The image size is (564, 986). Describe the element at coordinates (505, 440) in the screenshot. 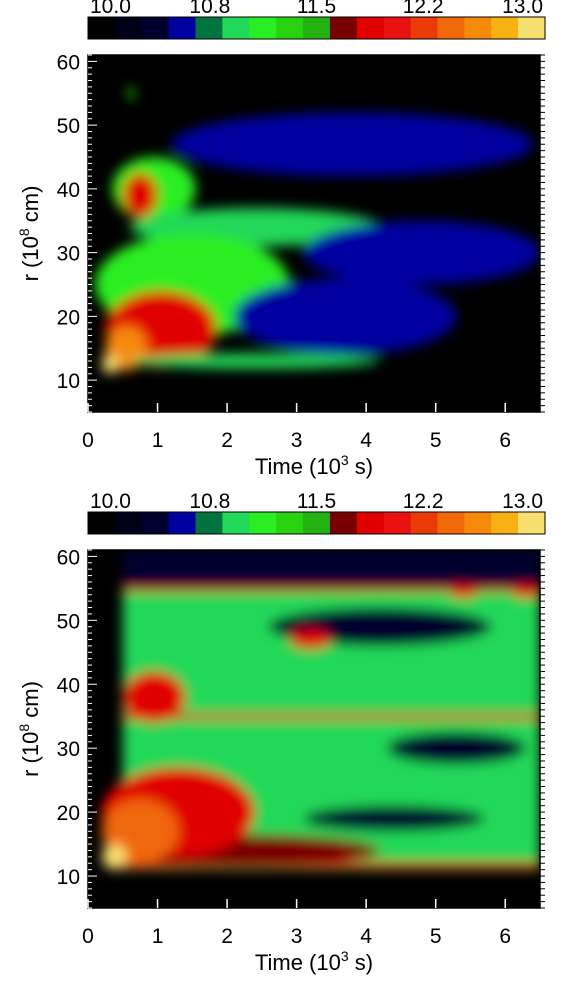

I see `x-tick-label: 6` at that location.